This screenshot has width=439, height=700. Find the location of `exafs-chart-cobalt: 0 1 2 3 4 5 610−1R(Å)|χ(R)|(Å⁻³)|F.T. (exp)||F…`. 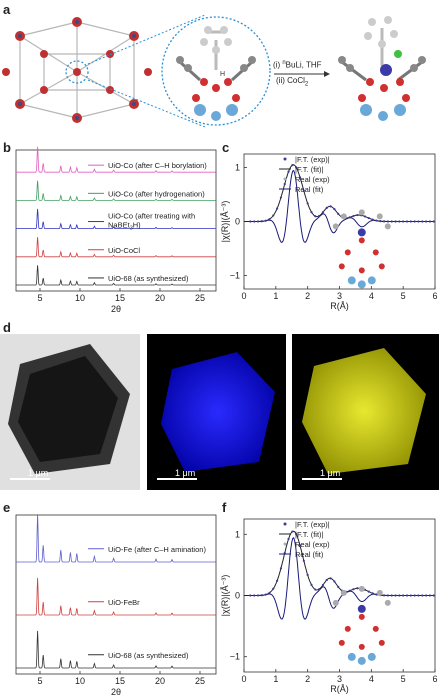

exafs-chart-cobalt: 0 1 2 3 4 5 610−1R(Å)|χ(R)|(Å⁻³)|F.T. (exp)||F… is located at coordinates (329, 232).